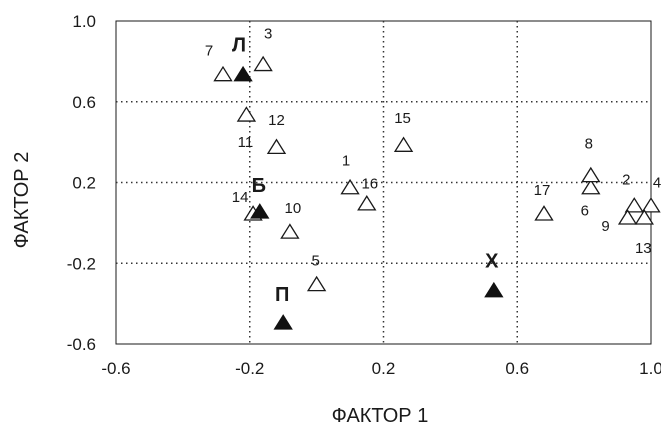 This screenshot has height=431, width=661. I want to click on point-label: 15, so click(402, 118).